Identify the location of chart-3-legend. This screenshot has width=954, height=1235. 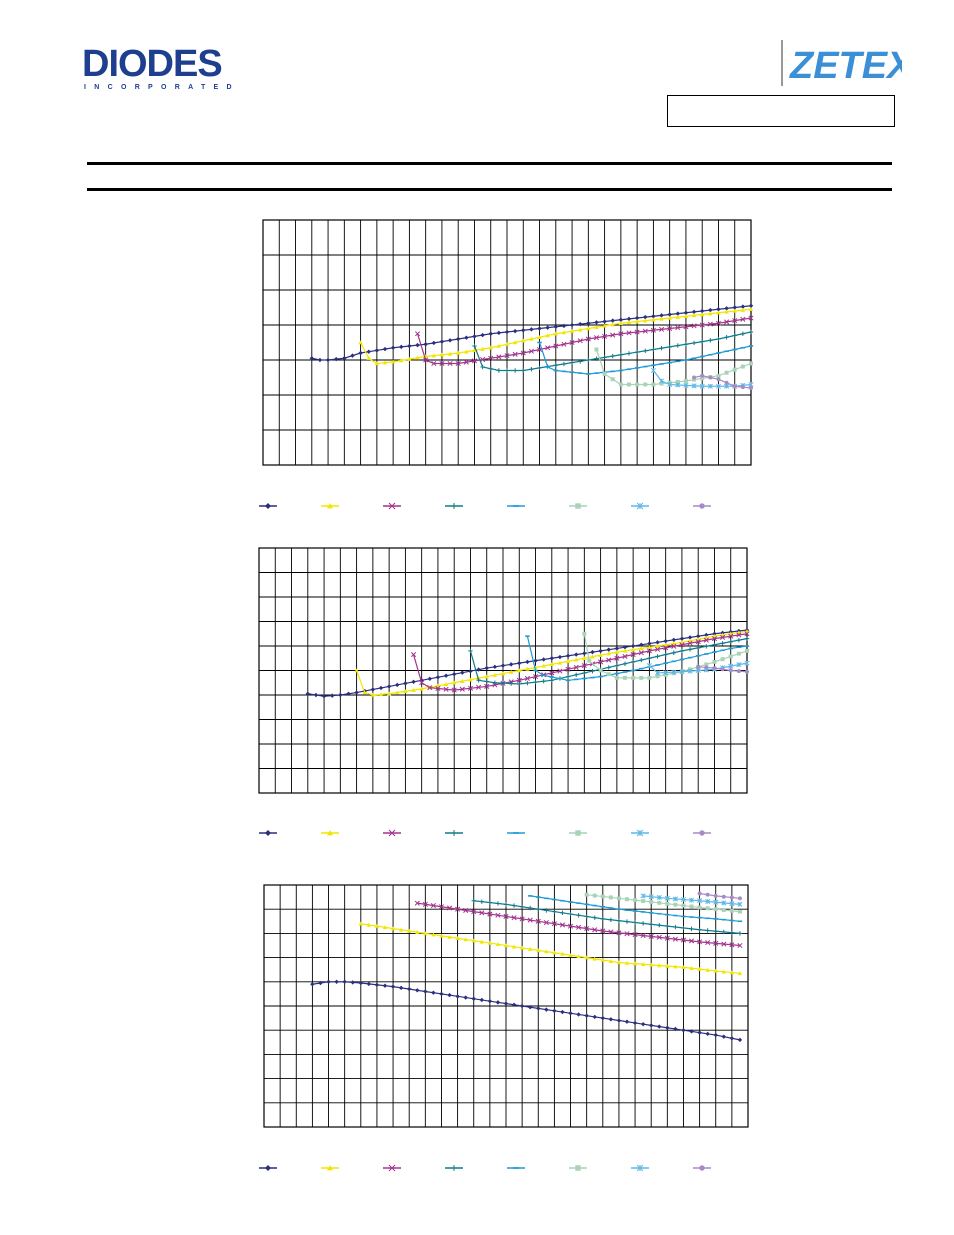
(485, 1168).